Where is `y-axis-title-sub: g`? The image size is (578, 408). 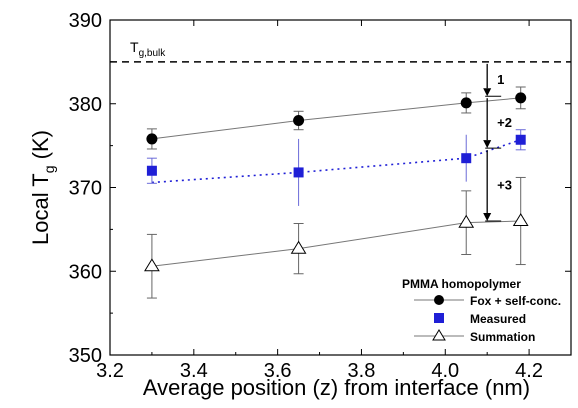 y-axis-title-sub: g is located at coordinates (49, 169).